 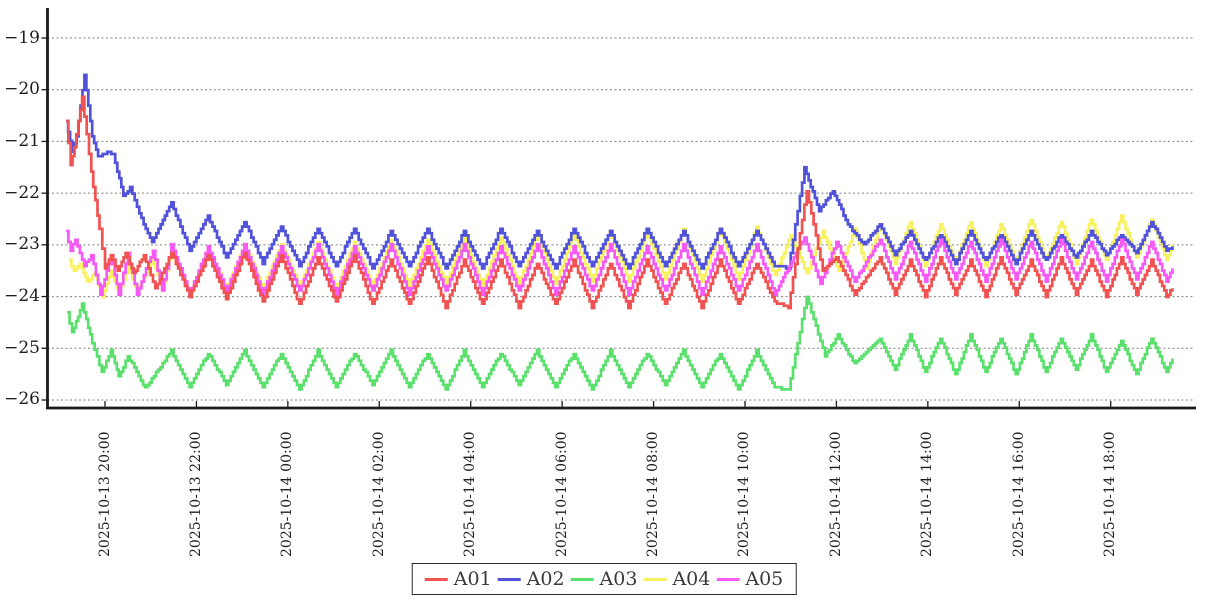 I want to click on y-tick-label: −20, so click(x=22, y=89).